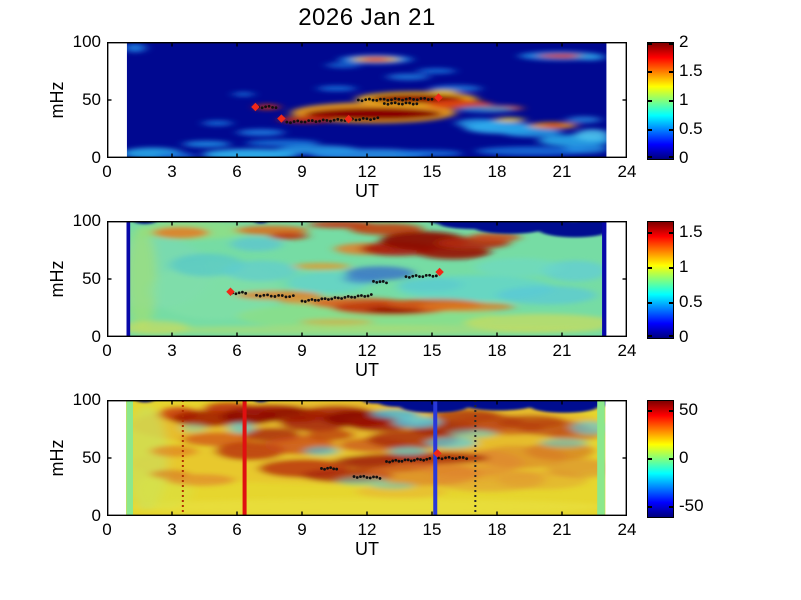  I want to click on panel-1-power-spectrogram, so click(367, 100).